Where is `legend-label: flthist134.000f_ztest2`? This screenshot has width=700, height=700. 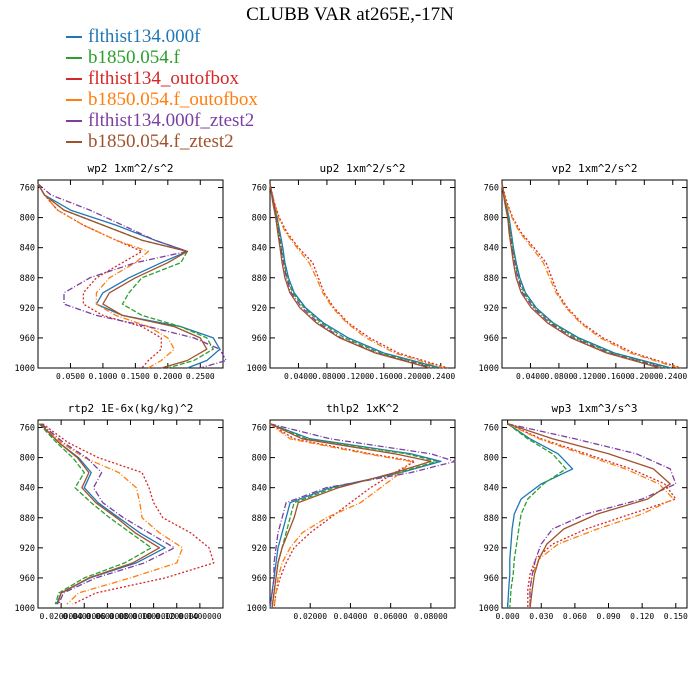 legend-label: flthist134.000f_ztest2 is located at coordinates (171, 120).